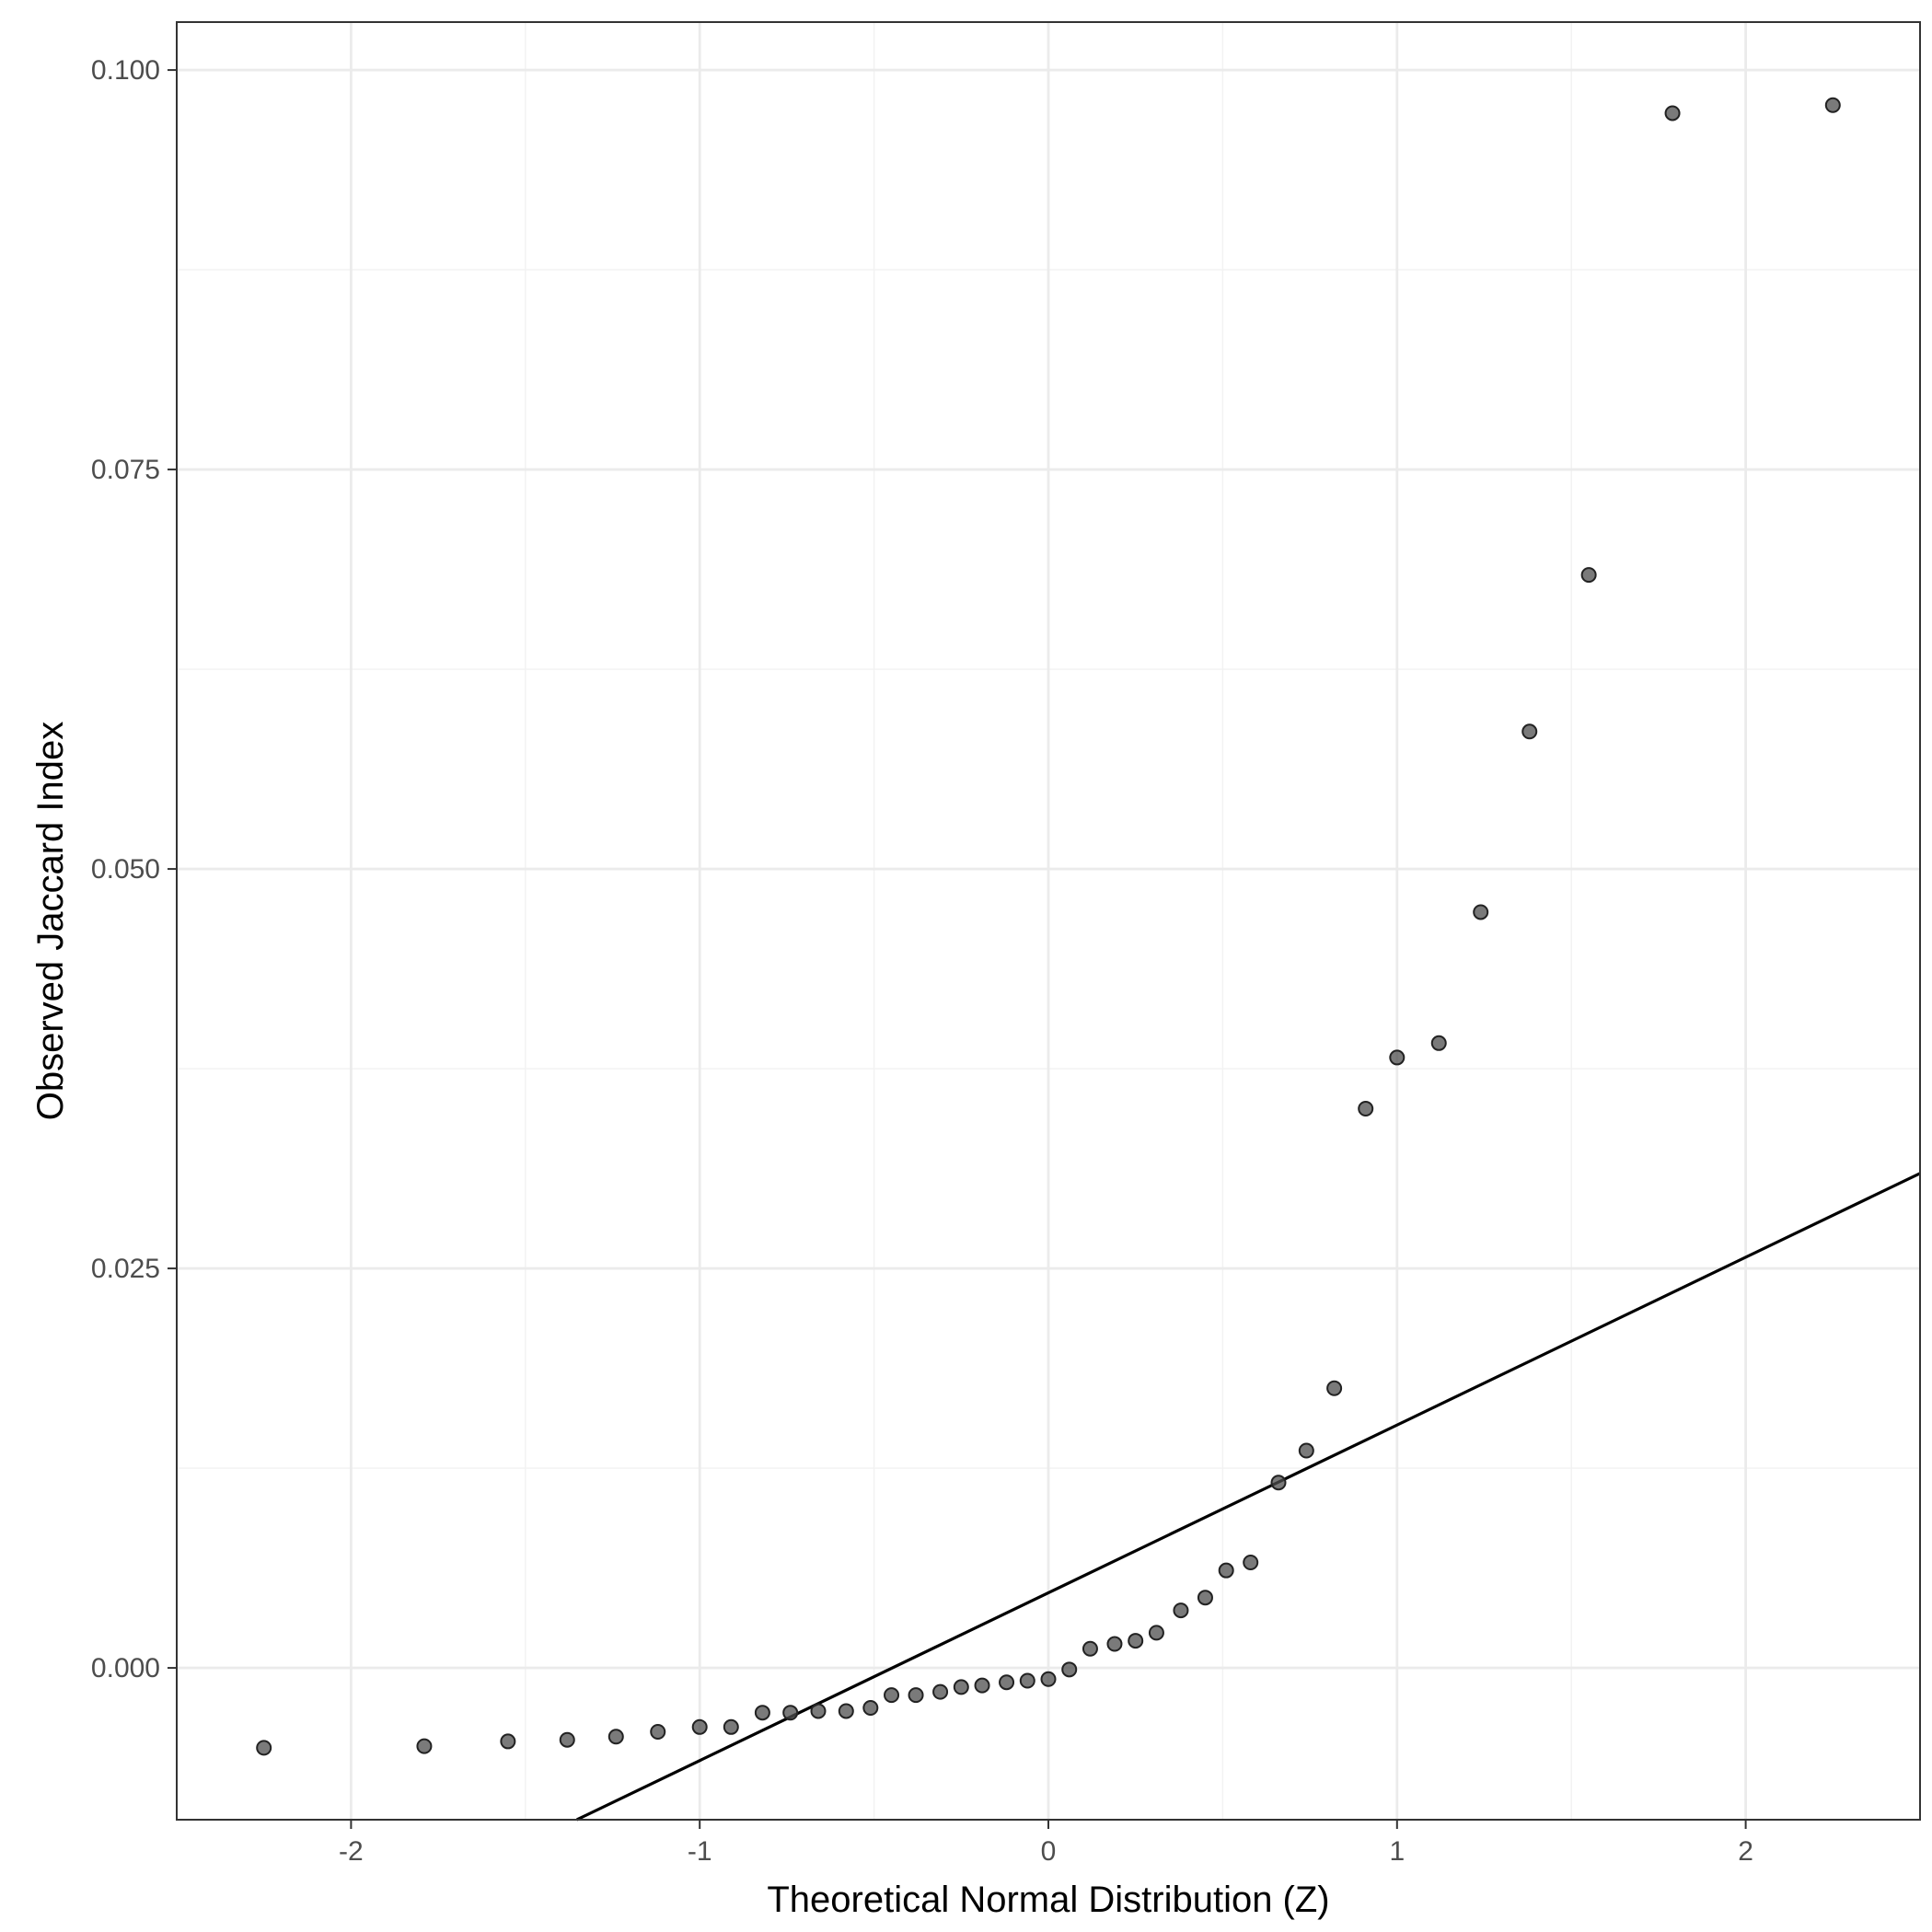  Describe the element at coordinates (126, 1668) in the screenshot. I see `y-tick-label: 0.000` at that location.